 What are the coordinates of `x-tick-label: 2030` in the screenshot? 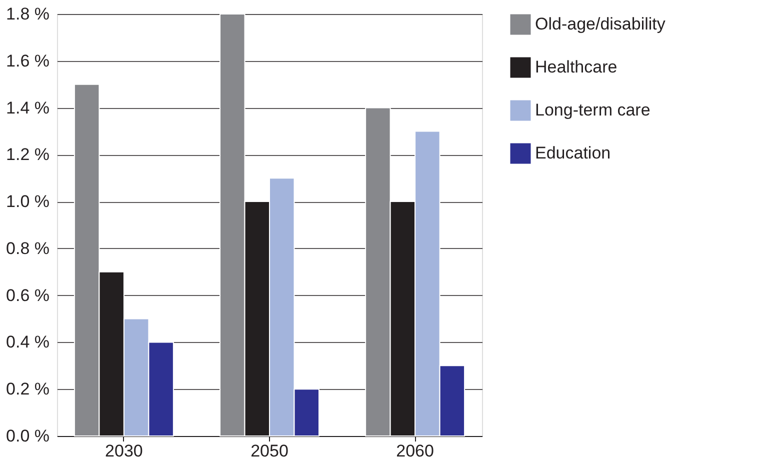 It's located at (124, 451).